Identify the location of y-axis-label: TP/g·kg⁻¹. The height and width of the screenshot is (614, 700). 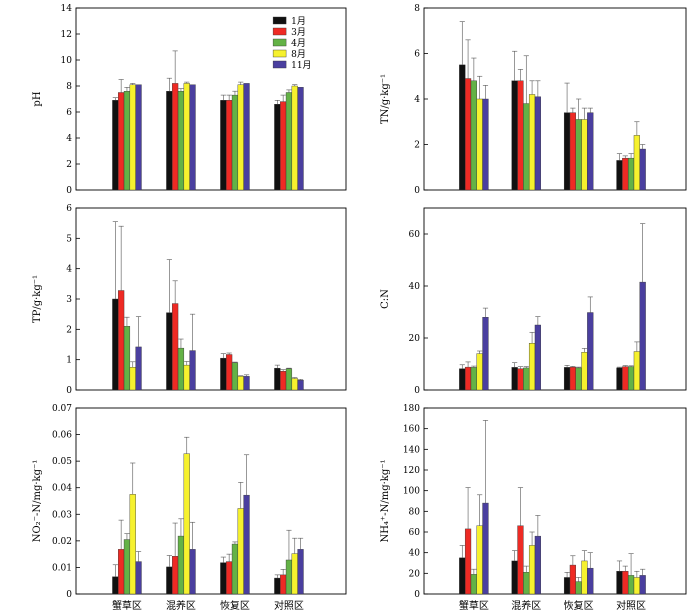
(37, 299).